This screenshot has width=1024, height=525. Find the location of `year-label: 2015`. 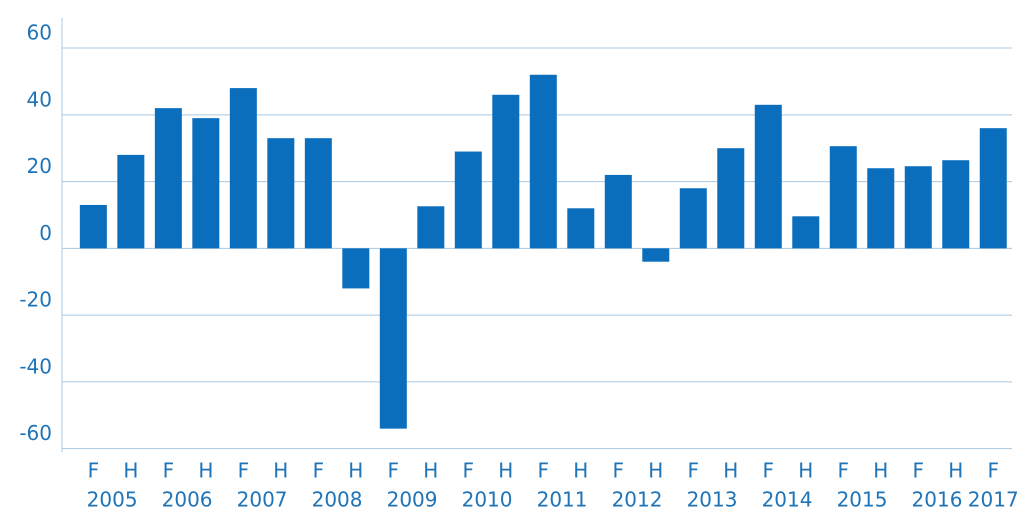

year-label: 2015 is located at coordinates (862, 500).